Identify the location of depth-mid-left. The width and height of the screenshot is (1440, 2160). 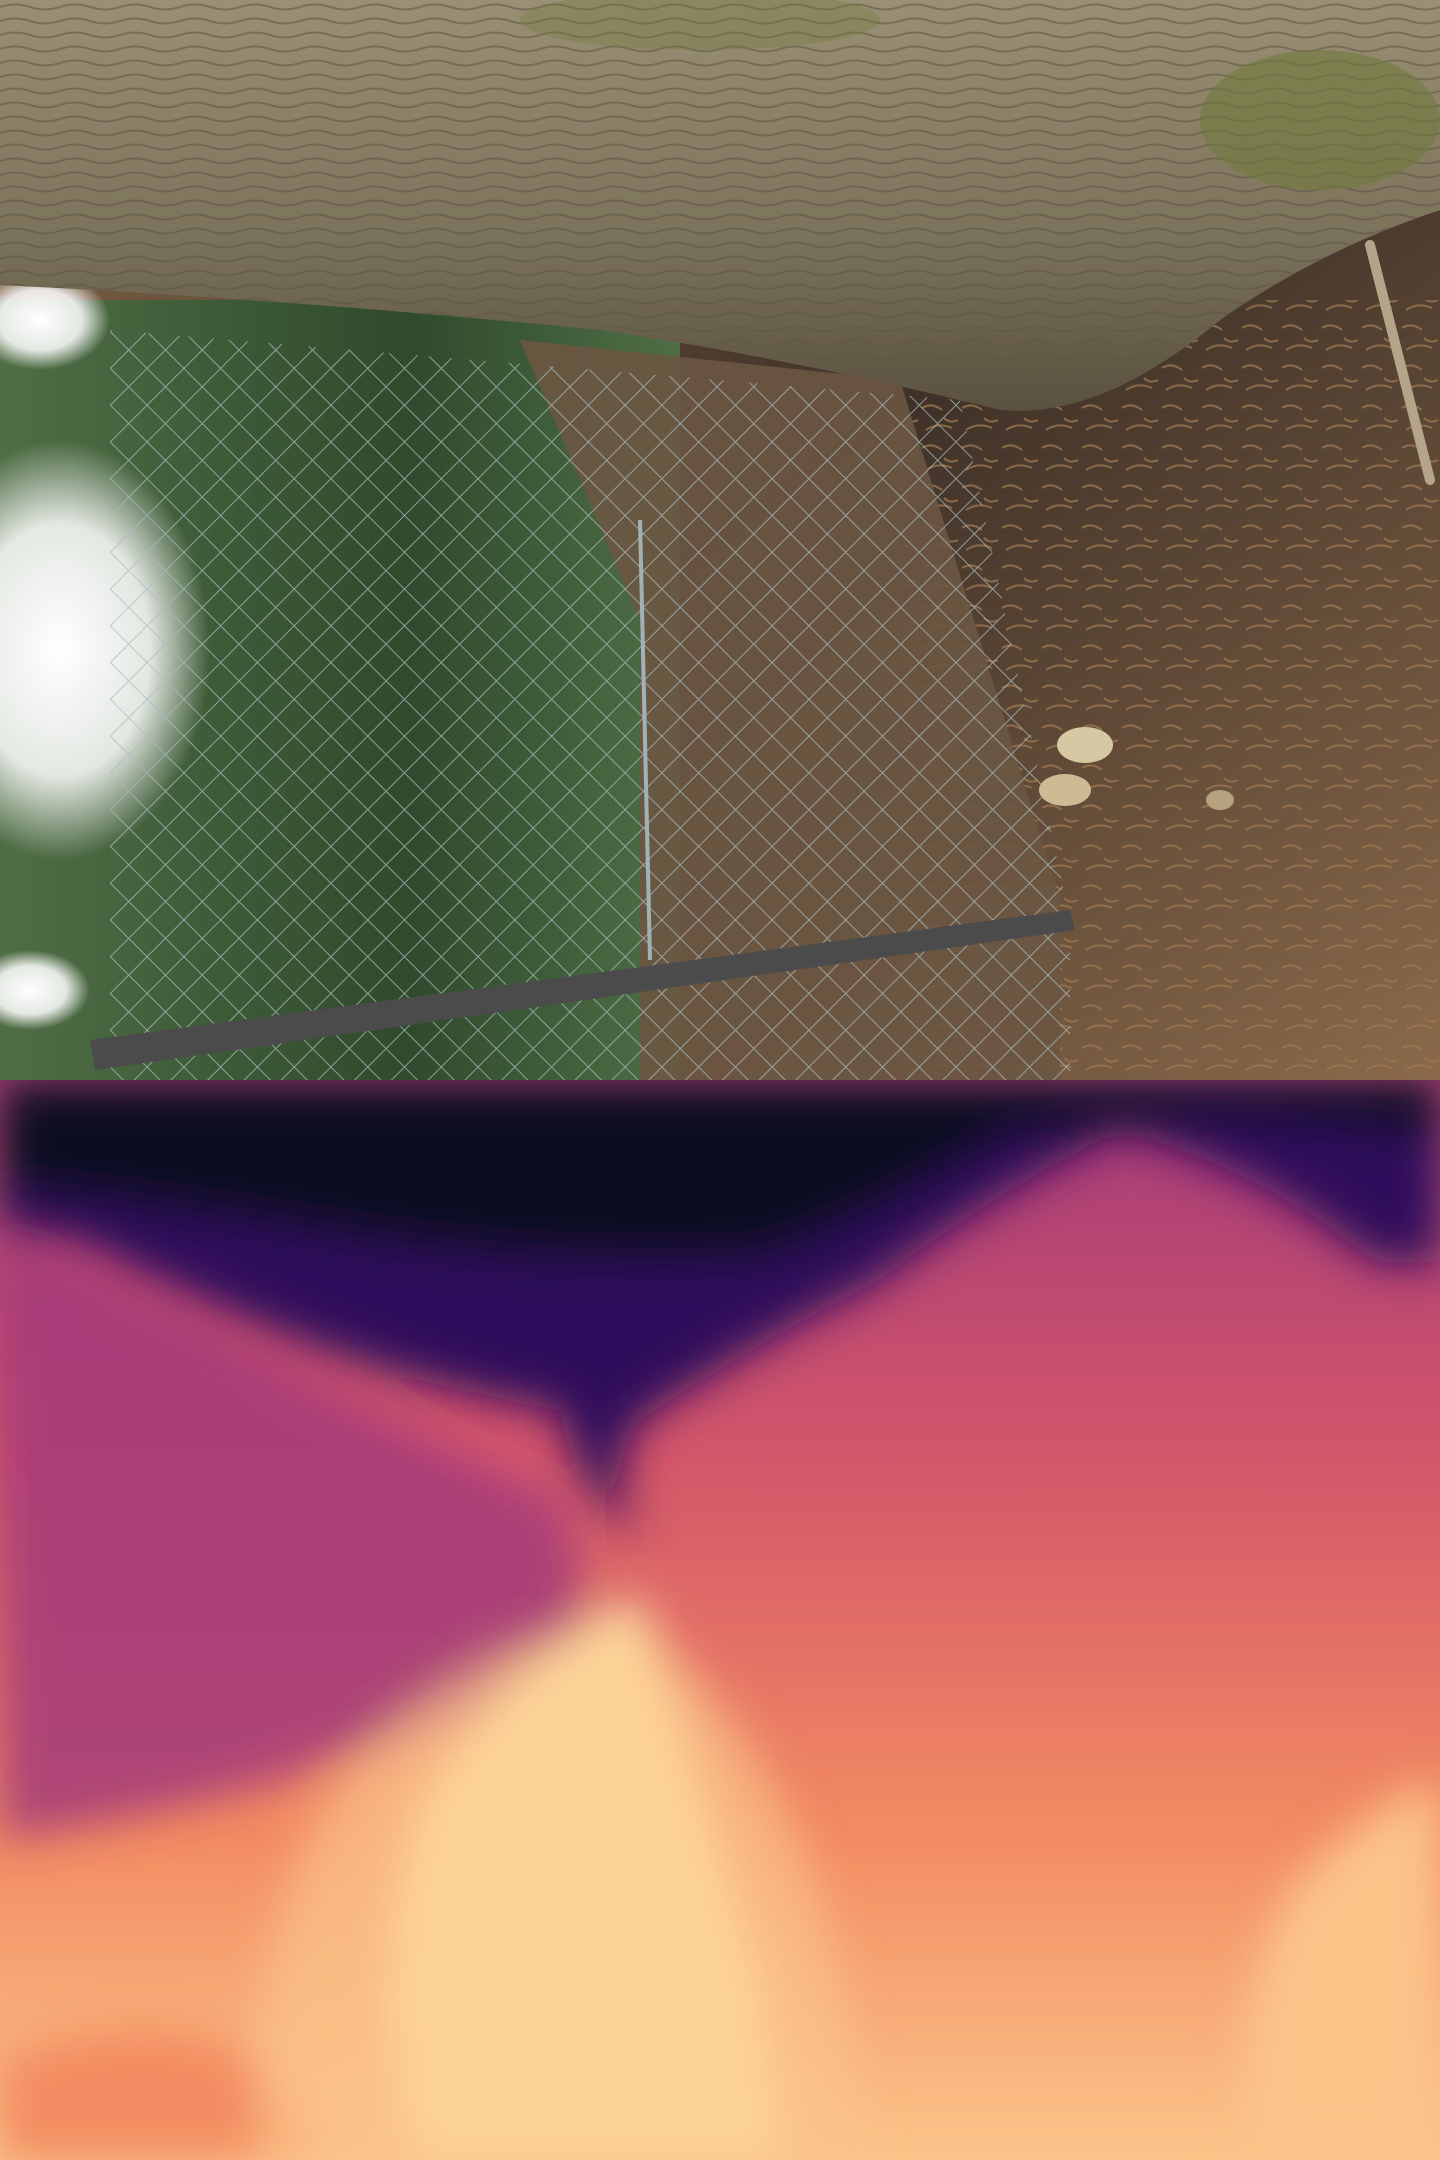
(290, 1540).